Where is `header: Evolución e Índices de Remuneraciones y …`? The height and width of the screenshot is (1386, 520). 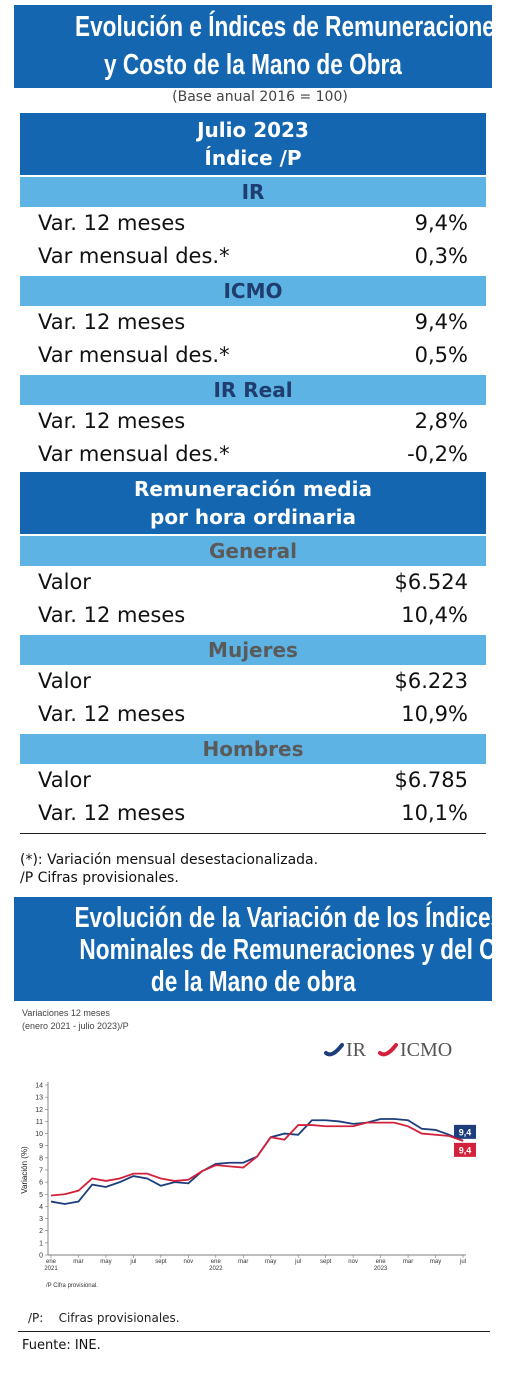
header: Evolución e Índices de Remuneraciones y … is located at coordinates (260, 46).